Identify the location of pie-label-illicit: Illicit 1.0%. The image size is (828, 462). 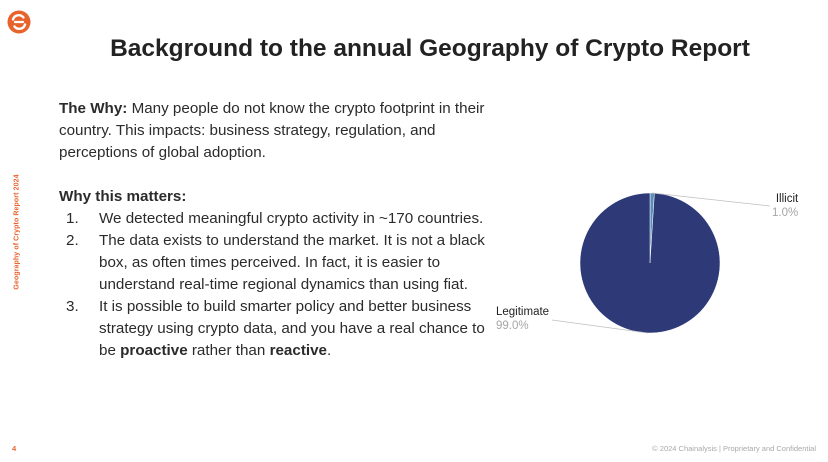
(785, 206).